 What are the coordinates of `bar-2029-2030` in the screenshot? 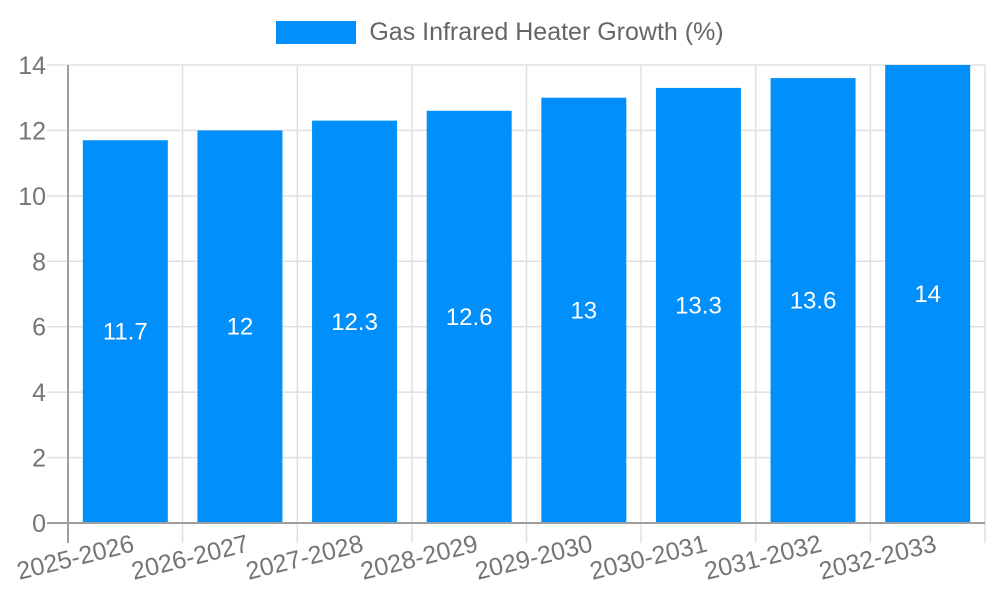 It's located at (584, 310).